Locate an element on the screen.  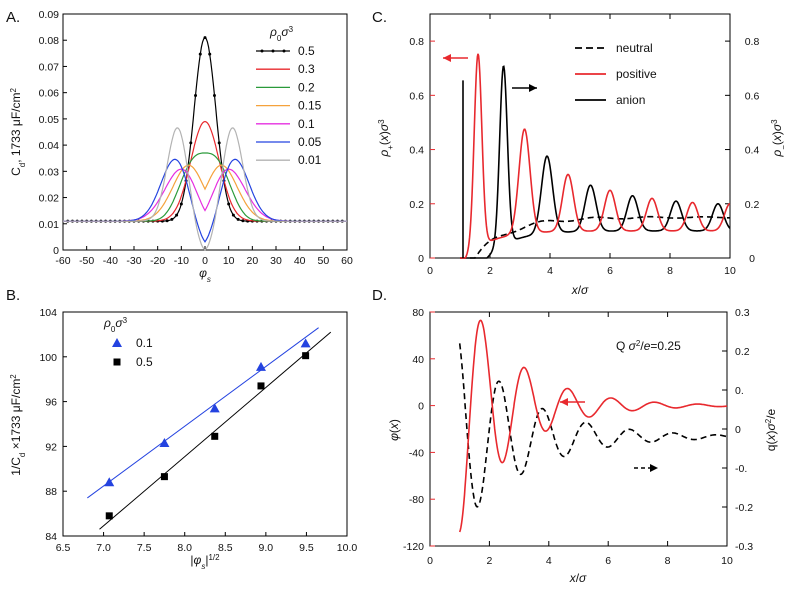
chart-a-y-tick-label: 0.06 is located at coordinates (49, 94).